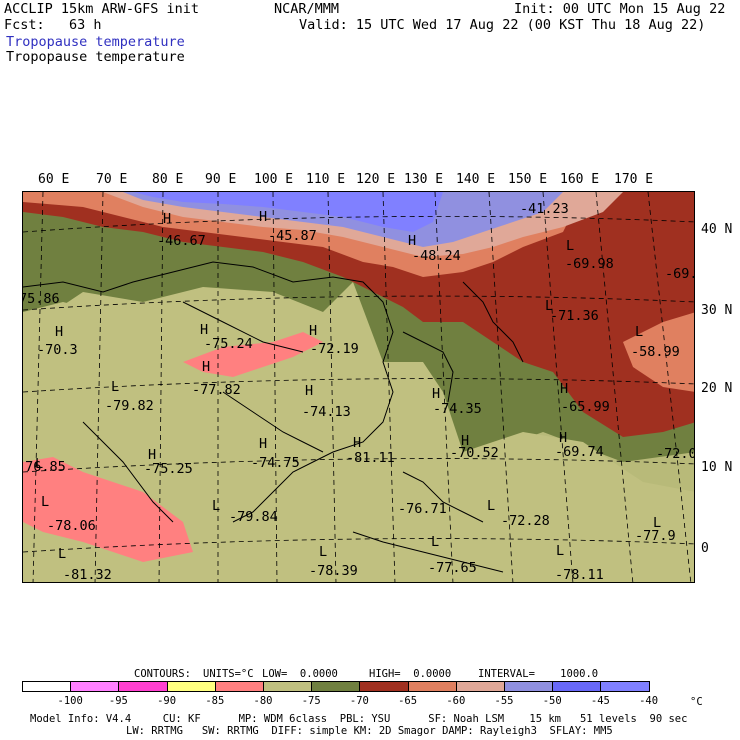 The image size is (740, 740). Describe the element at coordinates (525, 521) in the screenshot. I see `contour-value-label: -72.28` at that location.